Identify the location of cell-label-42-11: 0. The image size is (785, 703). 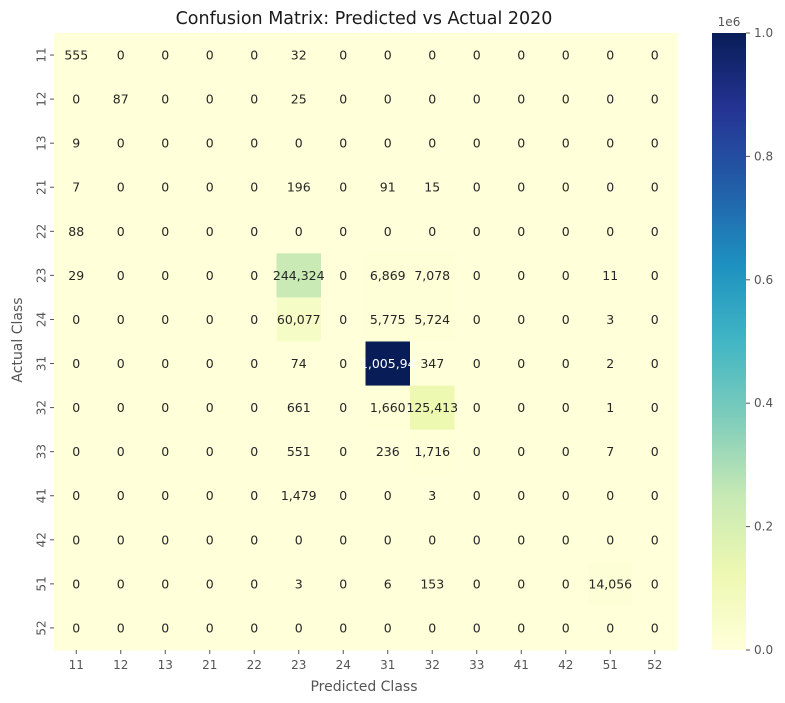
(76, 539).